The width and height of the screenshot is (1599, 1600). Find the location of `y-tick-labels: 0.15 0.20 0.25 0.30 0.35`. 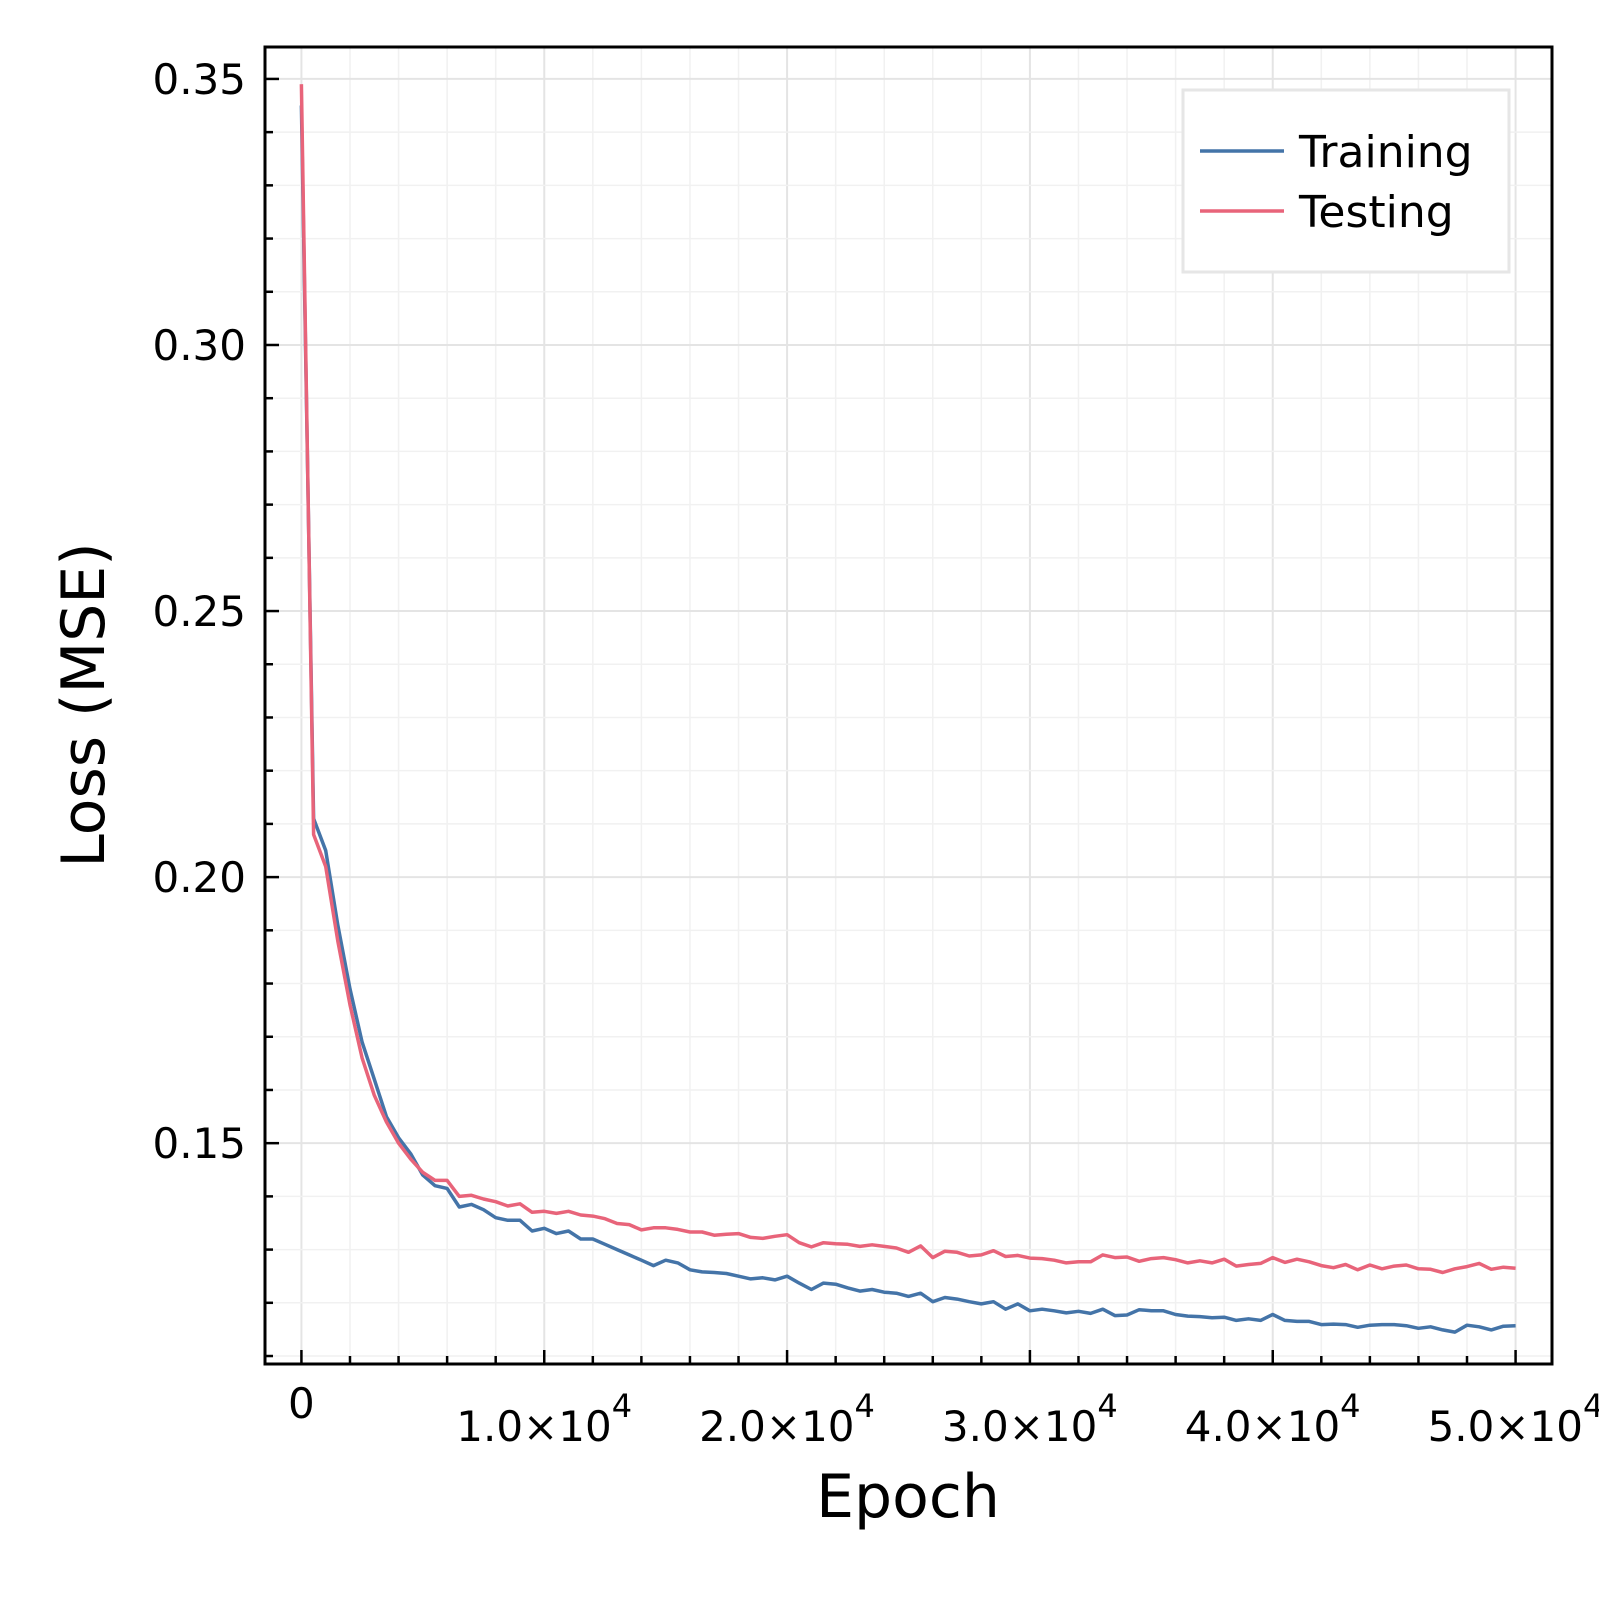

y-tick-labels: 0.15 0.20 0.25 0.30 0.35 is located at coordinates (199, 611).